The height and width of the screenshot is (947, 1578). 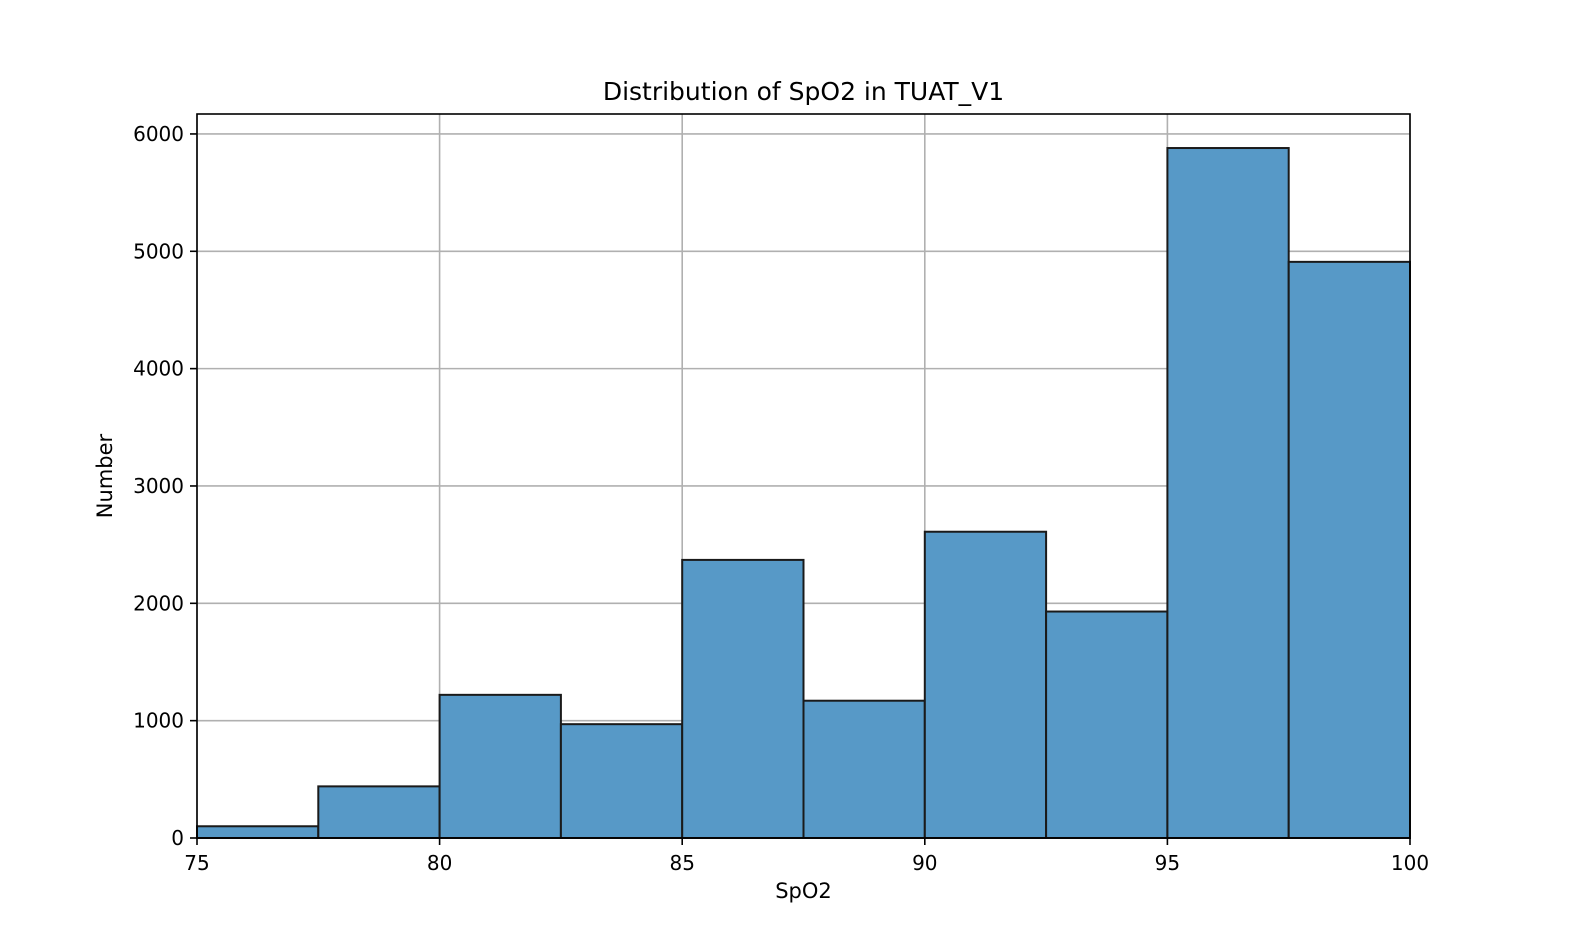 I want to click on y-tick-label: 1000, so click(x=158, y=721).